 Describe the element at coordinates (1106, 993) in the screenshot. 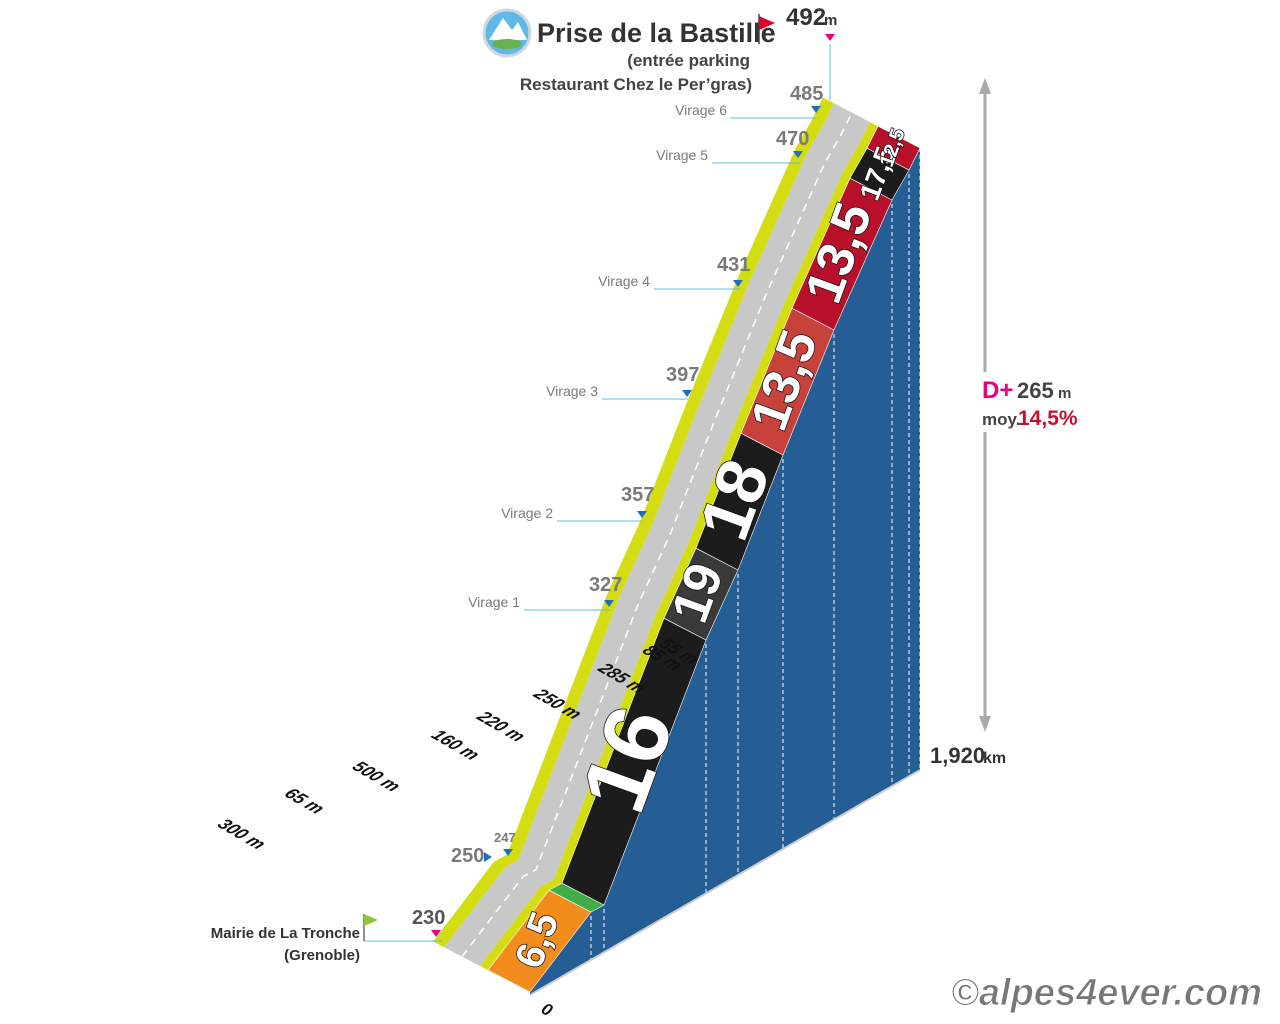

I see `credit: ©alpes4ever.com` at that location.